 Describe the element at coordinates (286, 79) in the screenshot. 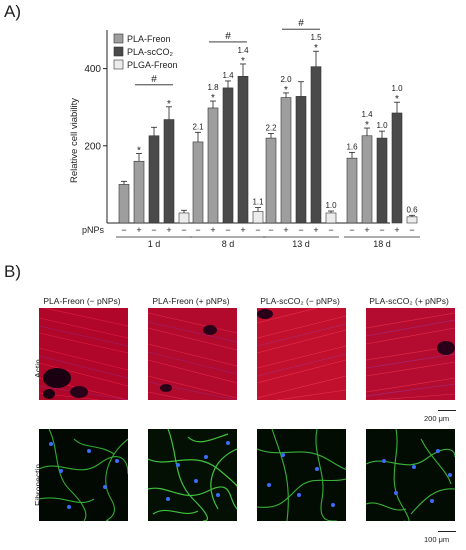

I see `fold-change-label: 2.0` at that location.